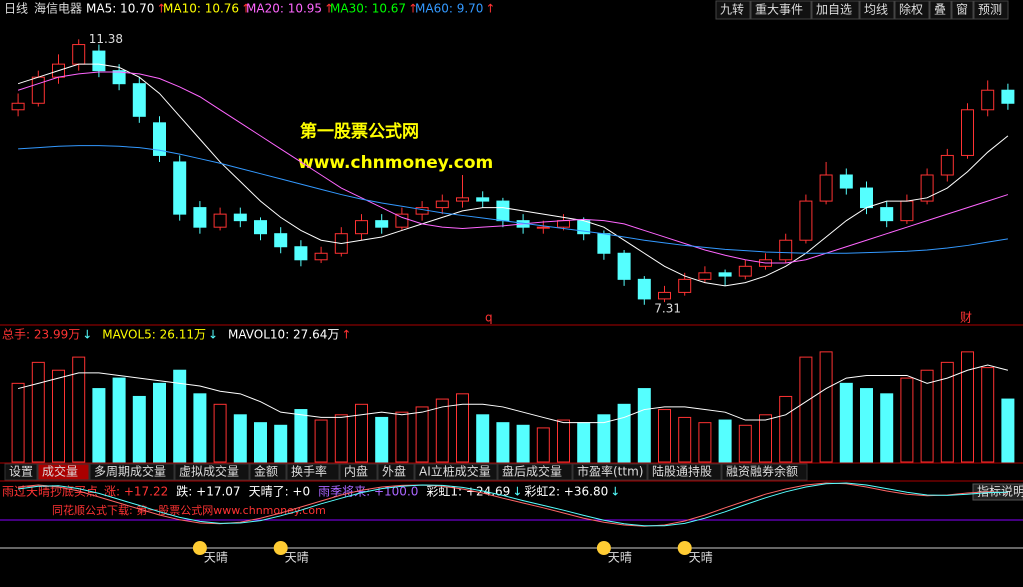 Image resolution: width=1023 pixels, height=587 pixels. I want to click on toolbar-button-label: 叠, so click(940, 10).